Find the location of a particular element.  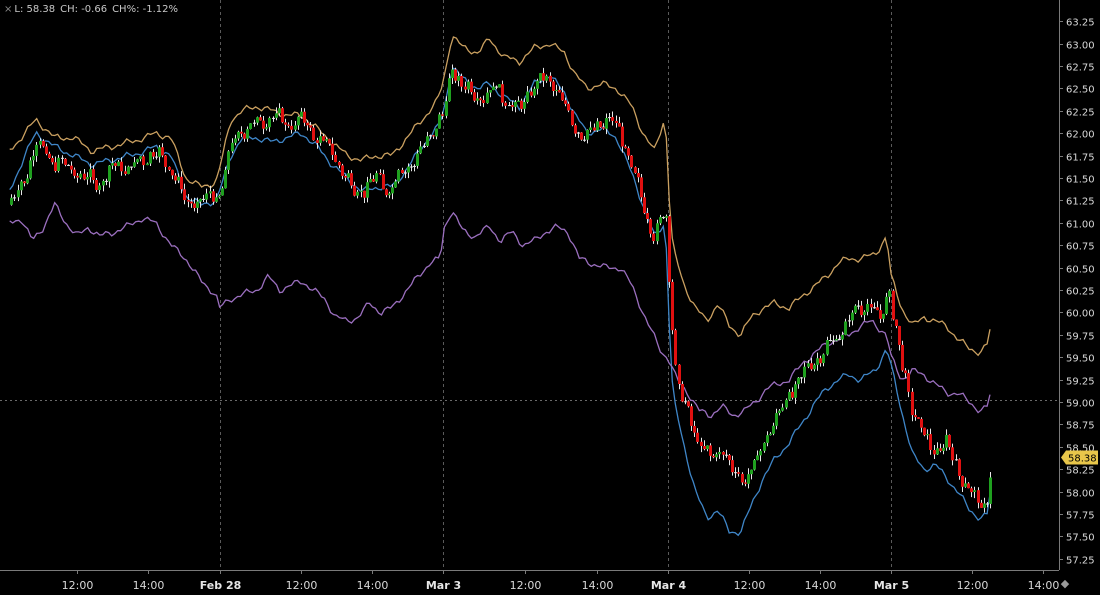

x-tick-label: Feb 28 is located at coordinates (221, 585).